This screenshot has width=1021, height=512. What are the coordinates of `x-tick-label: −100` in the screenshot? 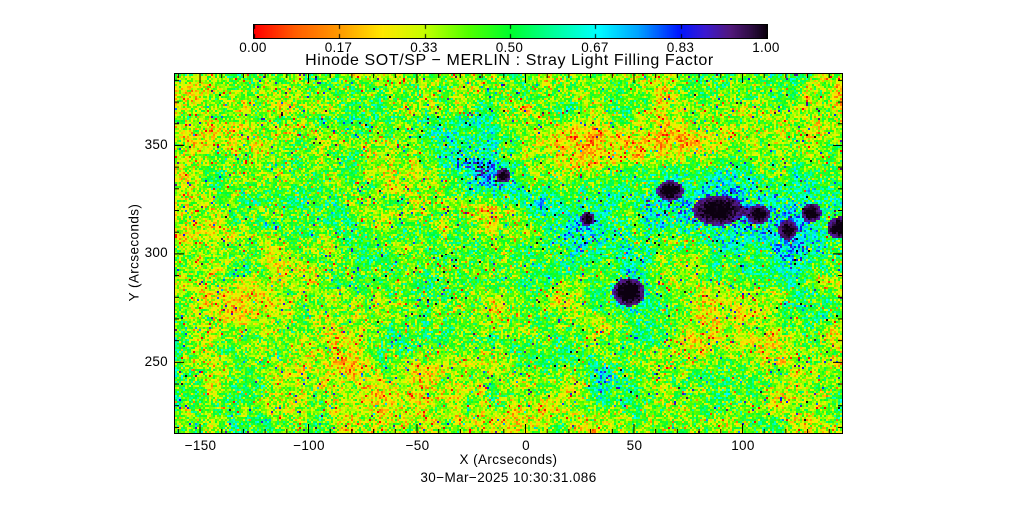 It's located at (309, 445).